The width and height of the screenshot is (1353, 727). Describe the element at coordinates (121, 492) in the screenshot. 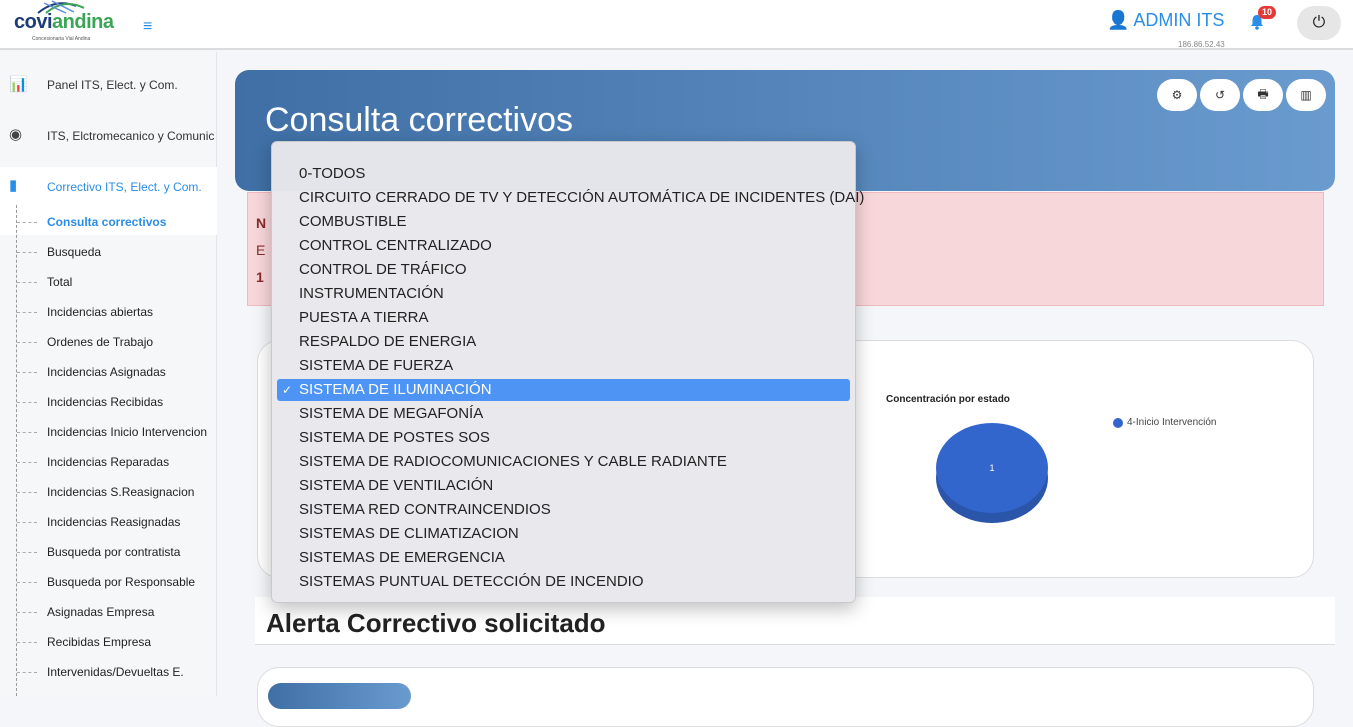

I see `sidebar-subitem: Incidencias S.Reasignacion` at that location.